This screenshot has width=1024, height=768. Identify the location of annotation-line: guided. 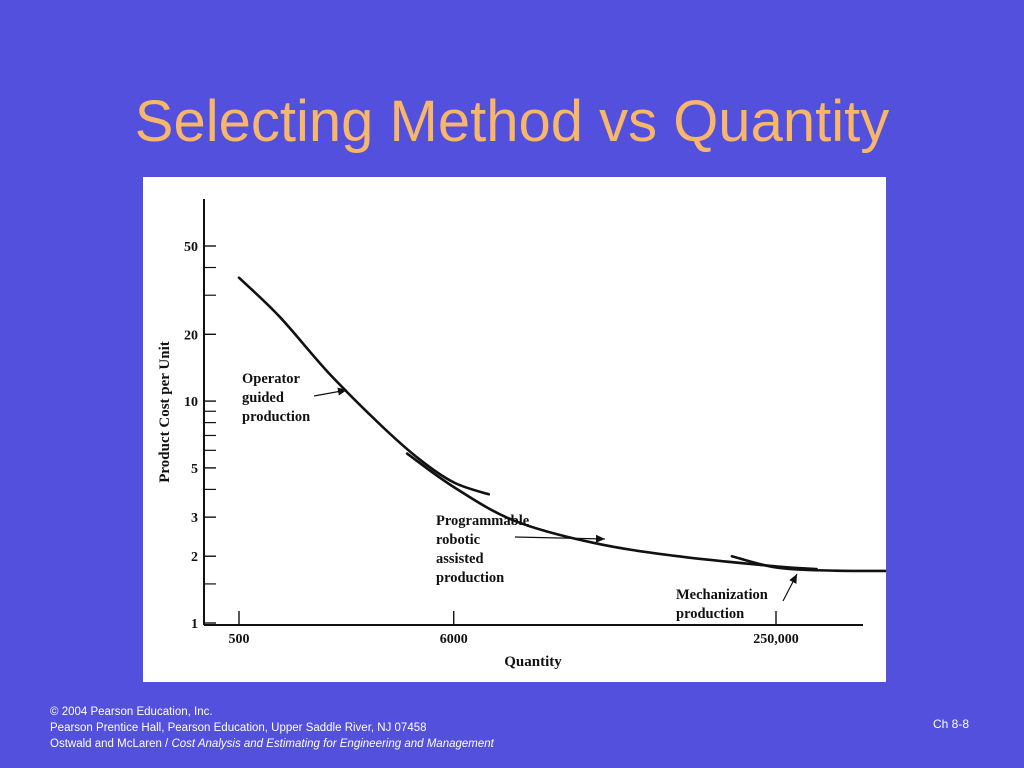
(263, 398).